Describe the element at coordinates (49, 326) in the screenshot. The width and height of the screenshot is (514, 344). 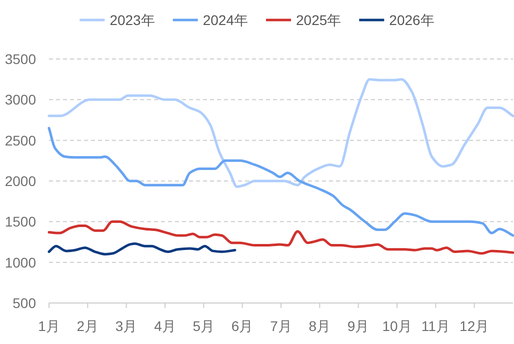
I see `x-tick-label: 1月` at that location.